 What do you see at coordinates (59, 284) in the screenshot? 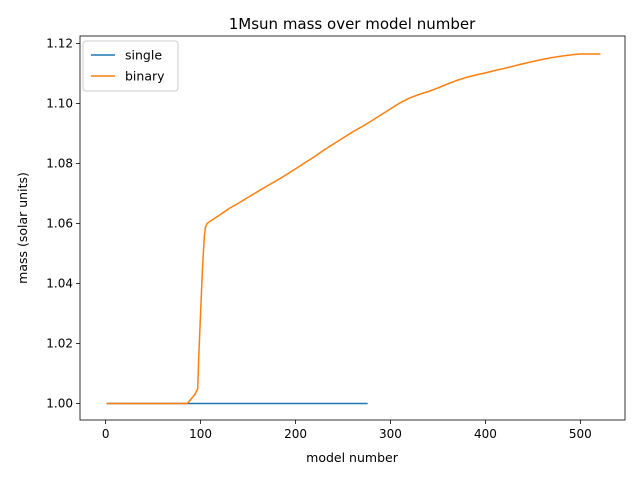
I see `y-tick-label: 1.04` at bounding box center [59, 284].